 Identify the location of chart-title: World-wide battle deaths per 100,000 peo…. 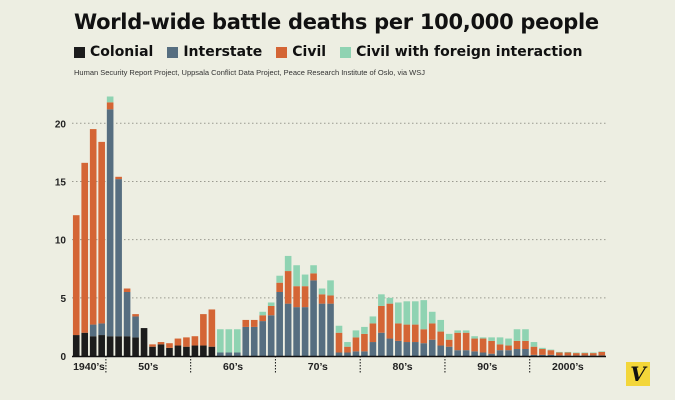
(336, 22).